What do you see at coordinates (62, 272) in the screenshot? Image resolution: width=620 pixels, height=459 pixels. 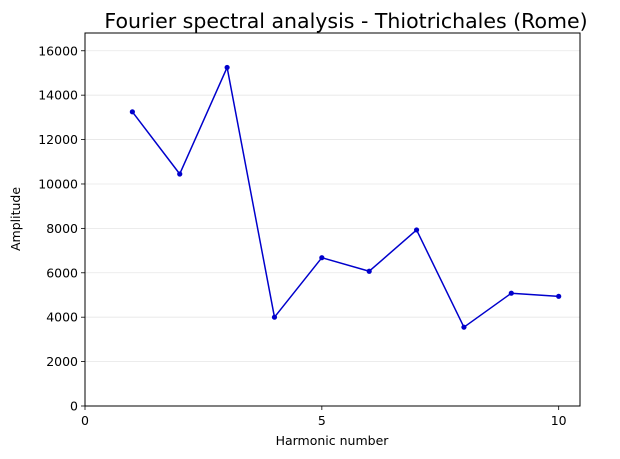 I see `y-tick-label: 6000` at bounding box center [62, 272].